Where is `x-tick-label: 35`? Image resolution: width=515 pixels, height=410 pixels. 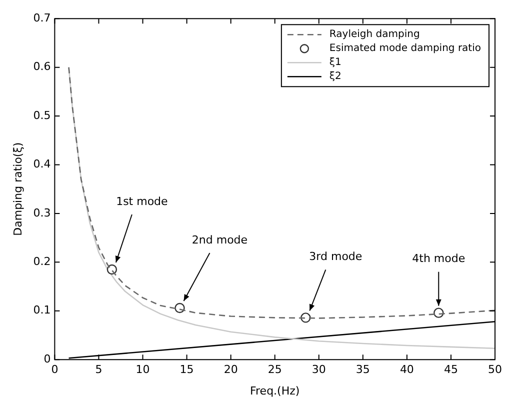
x-tick-label: 35 is located at coordinates (363, 369).